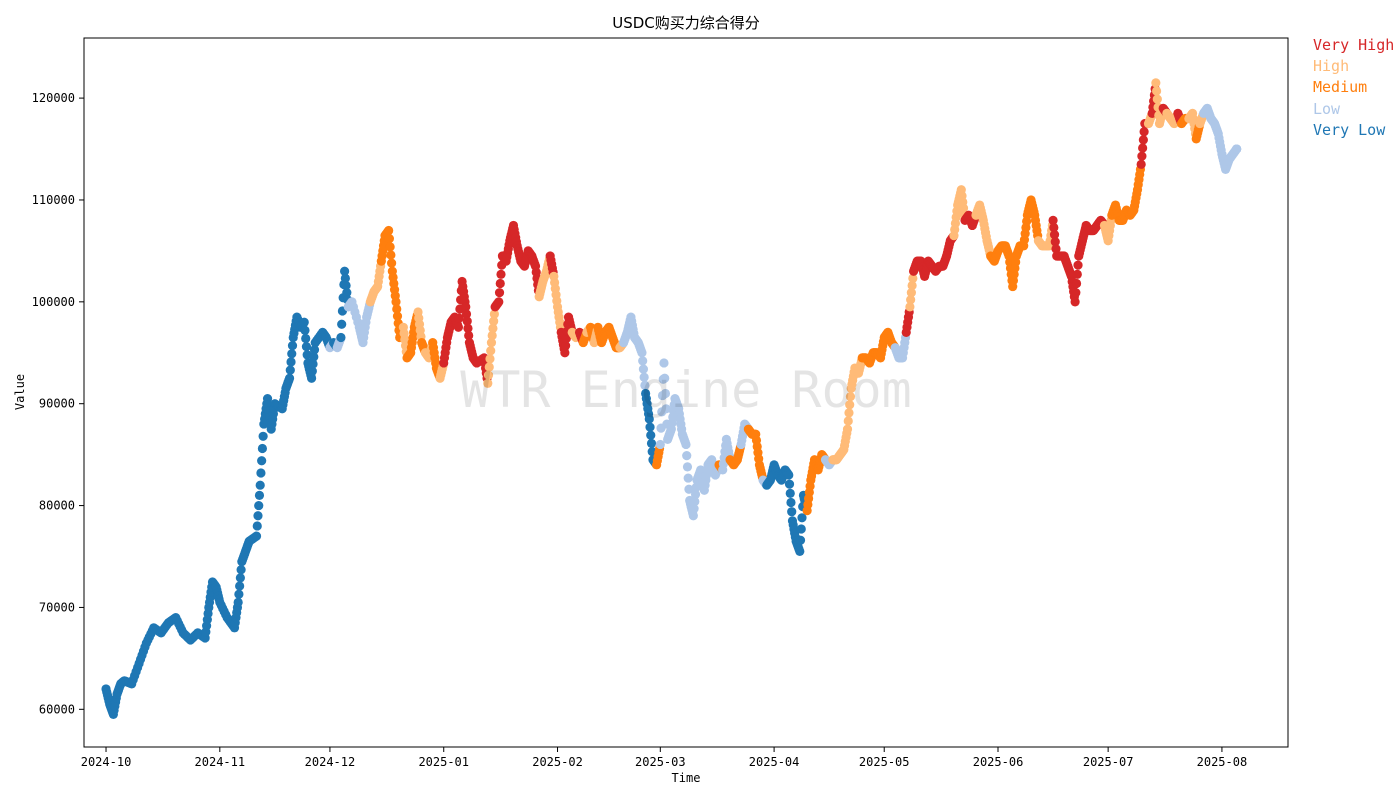 The image size is (1400, 800). I want to click on y-axis: 60000 70000 80000 90000 100000 110000 120000, so click(58, 403).